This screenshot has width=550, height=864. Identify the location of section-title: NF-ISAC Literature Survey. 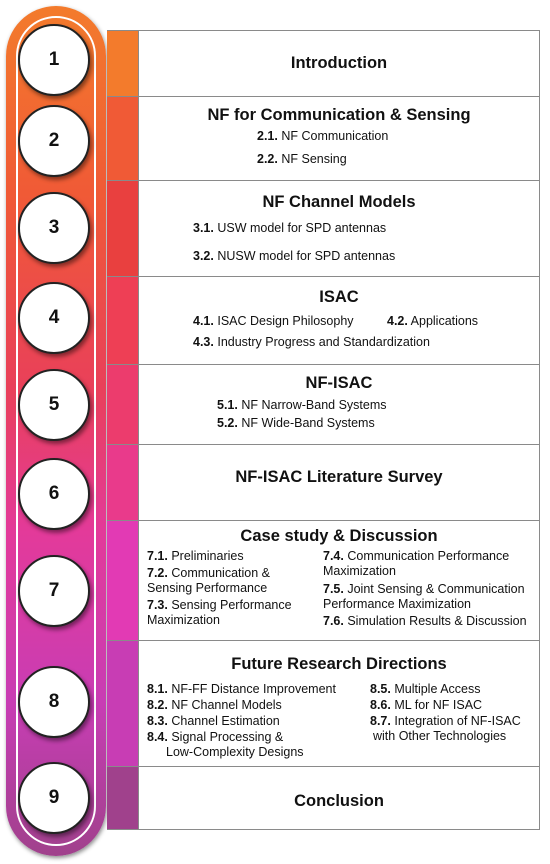
(339, 477).